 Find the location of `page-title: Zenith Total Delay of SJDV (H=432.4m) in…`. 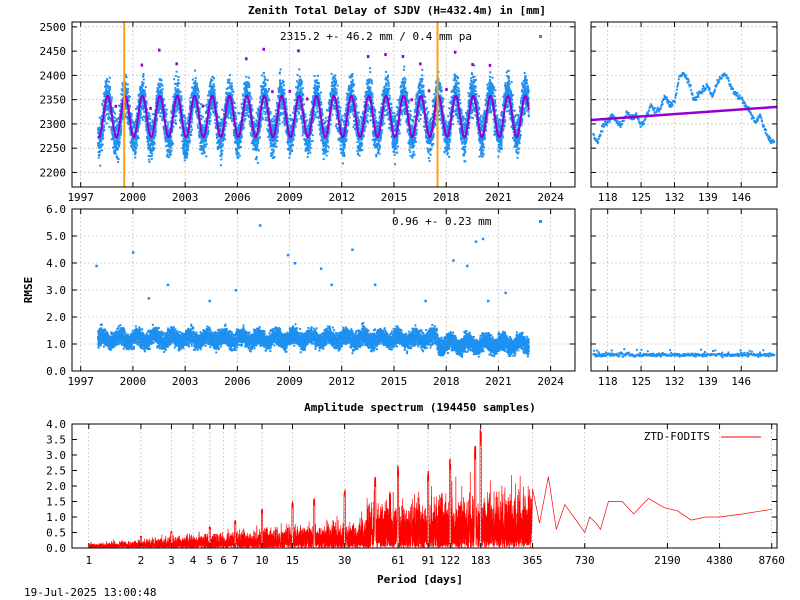

page-title: Zenith Total Delay of SJDV (H=432.4m) in… is located at coordinates (397, 10).